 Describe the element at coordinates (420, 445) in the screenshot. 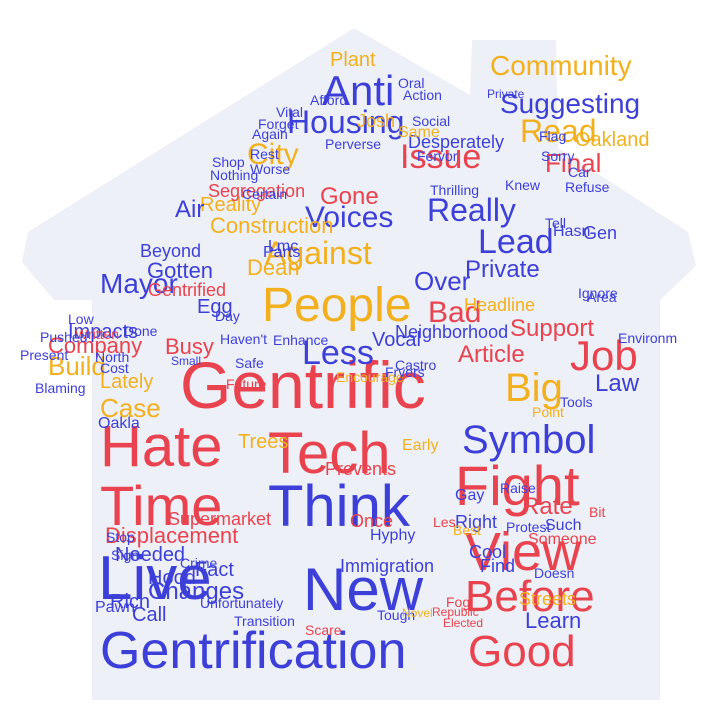

I see `cloud-word: Early` at that location.